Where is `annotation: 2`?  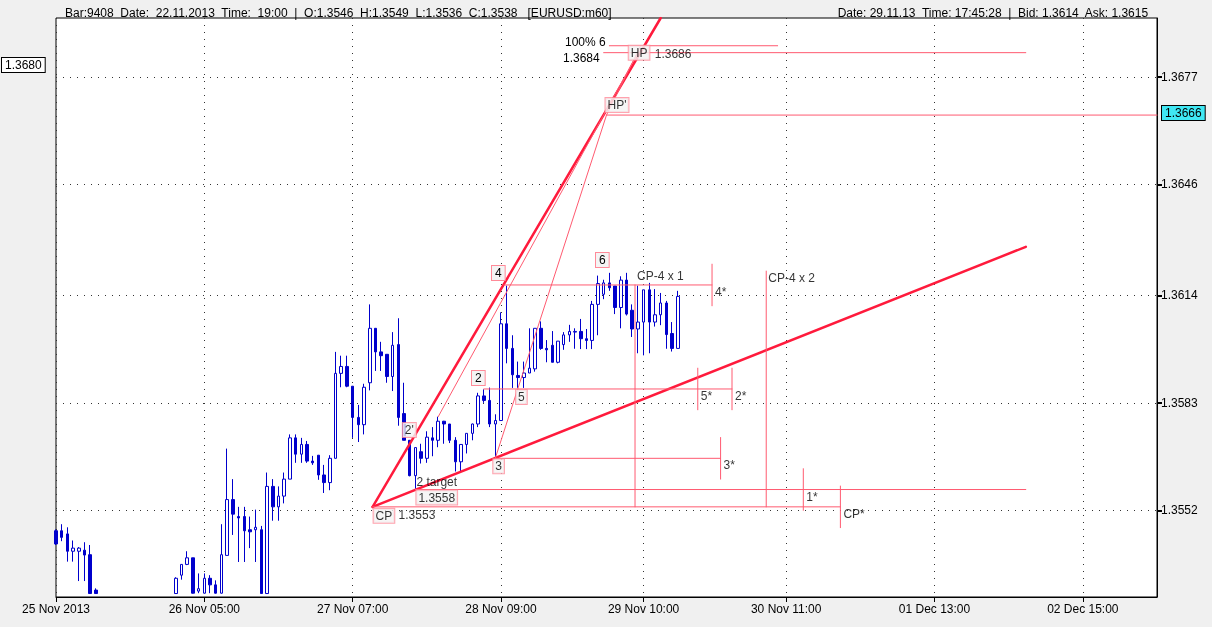 annotation: 2 is located at coordinates (478, 378).